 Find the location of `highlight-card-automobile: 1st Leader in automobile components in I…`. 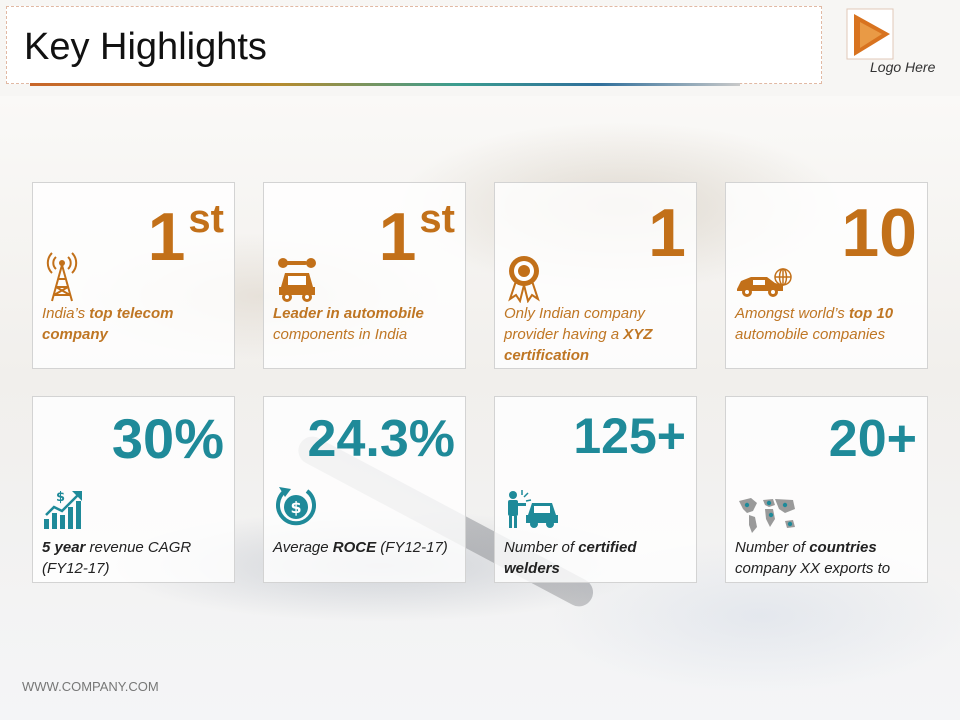

highlight-card-automobile: 1st Leader in automobile components in I… is located at coordinates (364, 275).